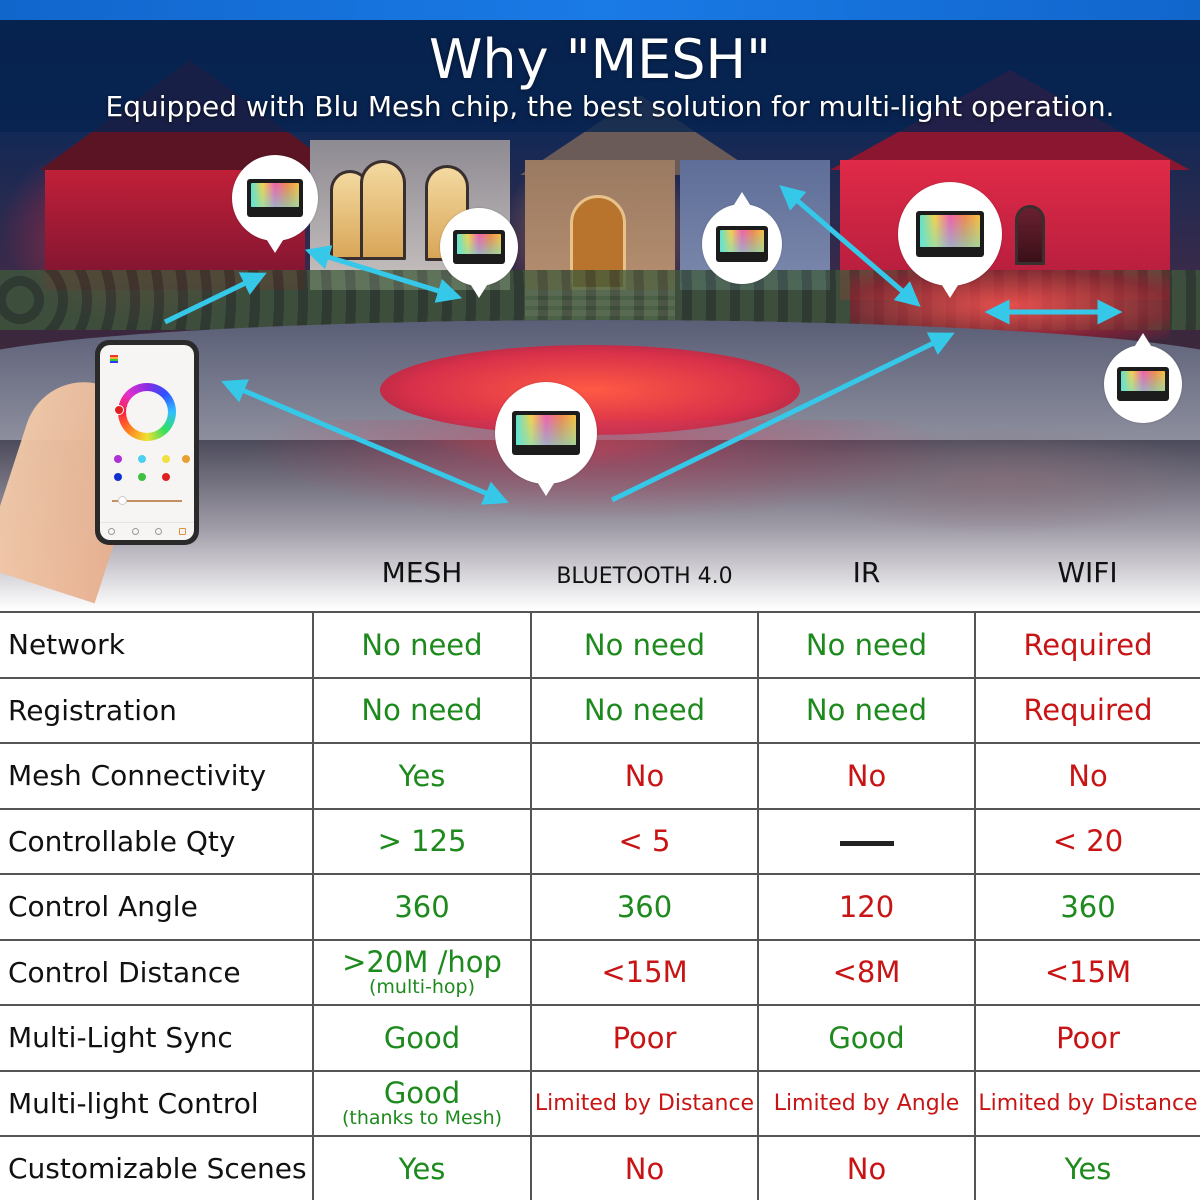 The height and width of the screenshot is (1200, 1200). What do you see at coordinates (157, 1038) in the screenshot?
I see `row-label: Multi-Light Sync` at bounding box center [157, 1038].